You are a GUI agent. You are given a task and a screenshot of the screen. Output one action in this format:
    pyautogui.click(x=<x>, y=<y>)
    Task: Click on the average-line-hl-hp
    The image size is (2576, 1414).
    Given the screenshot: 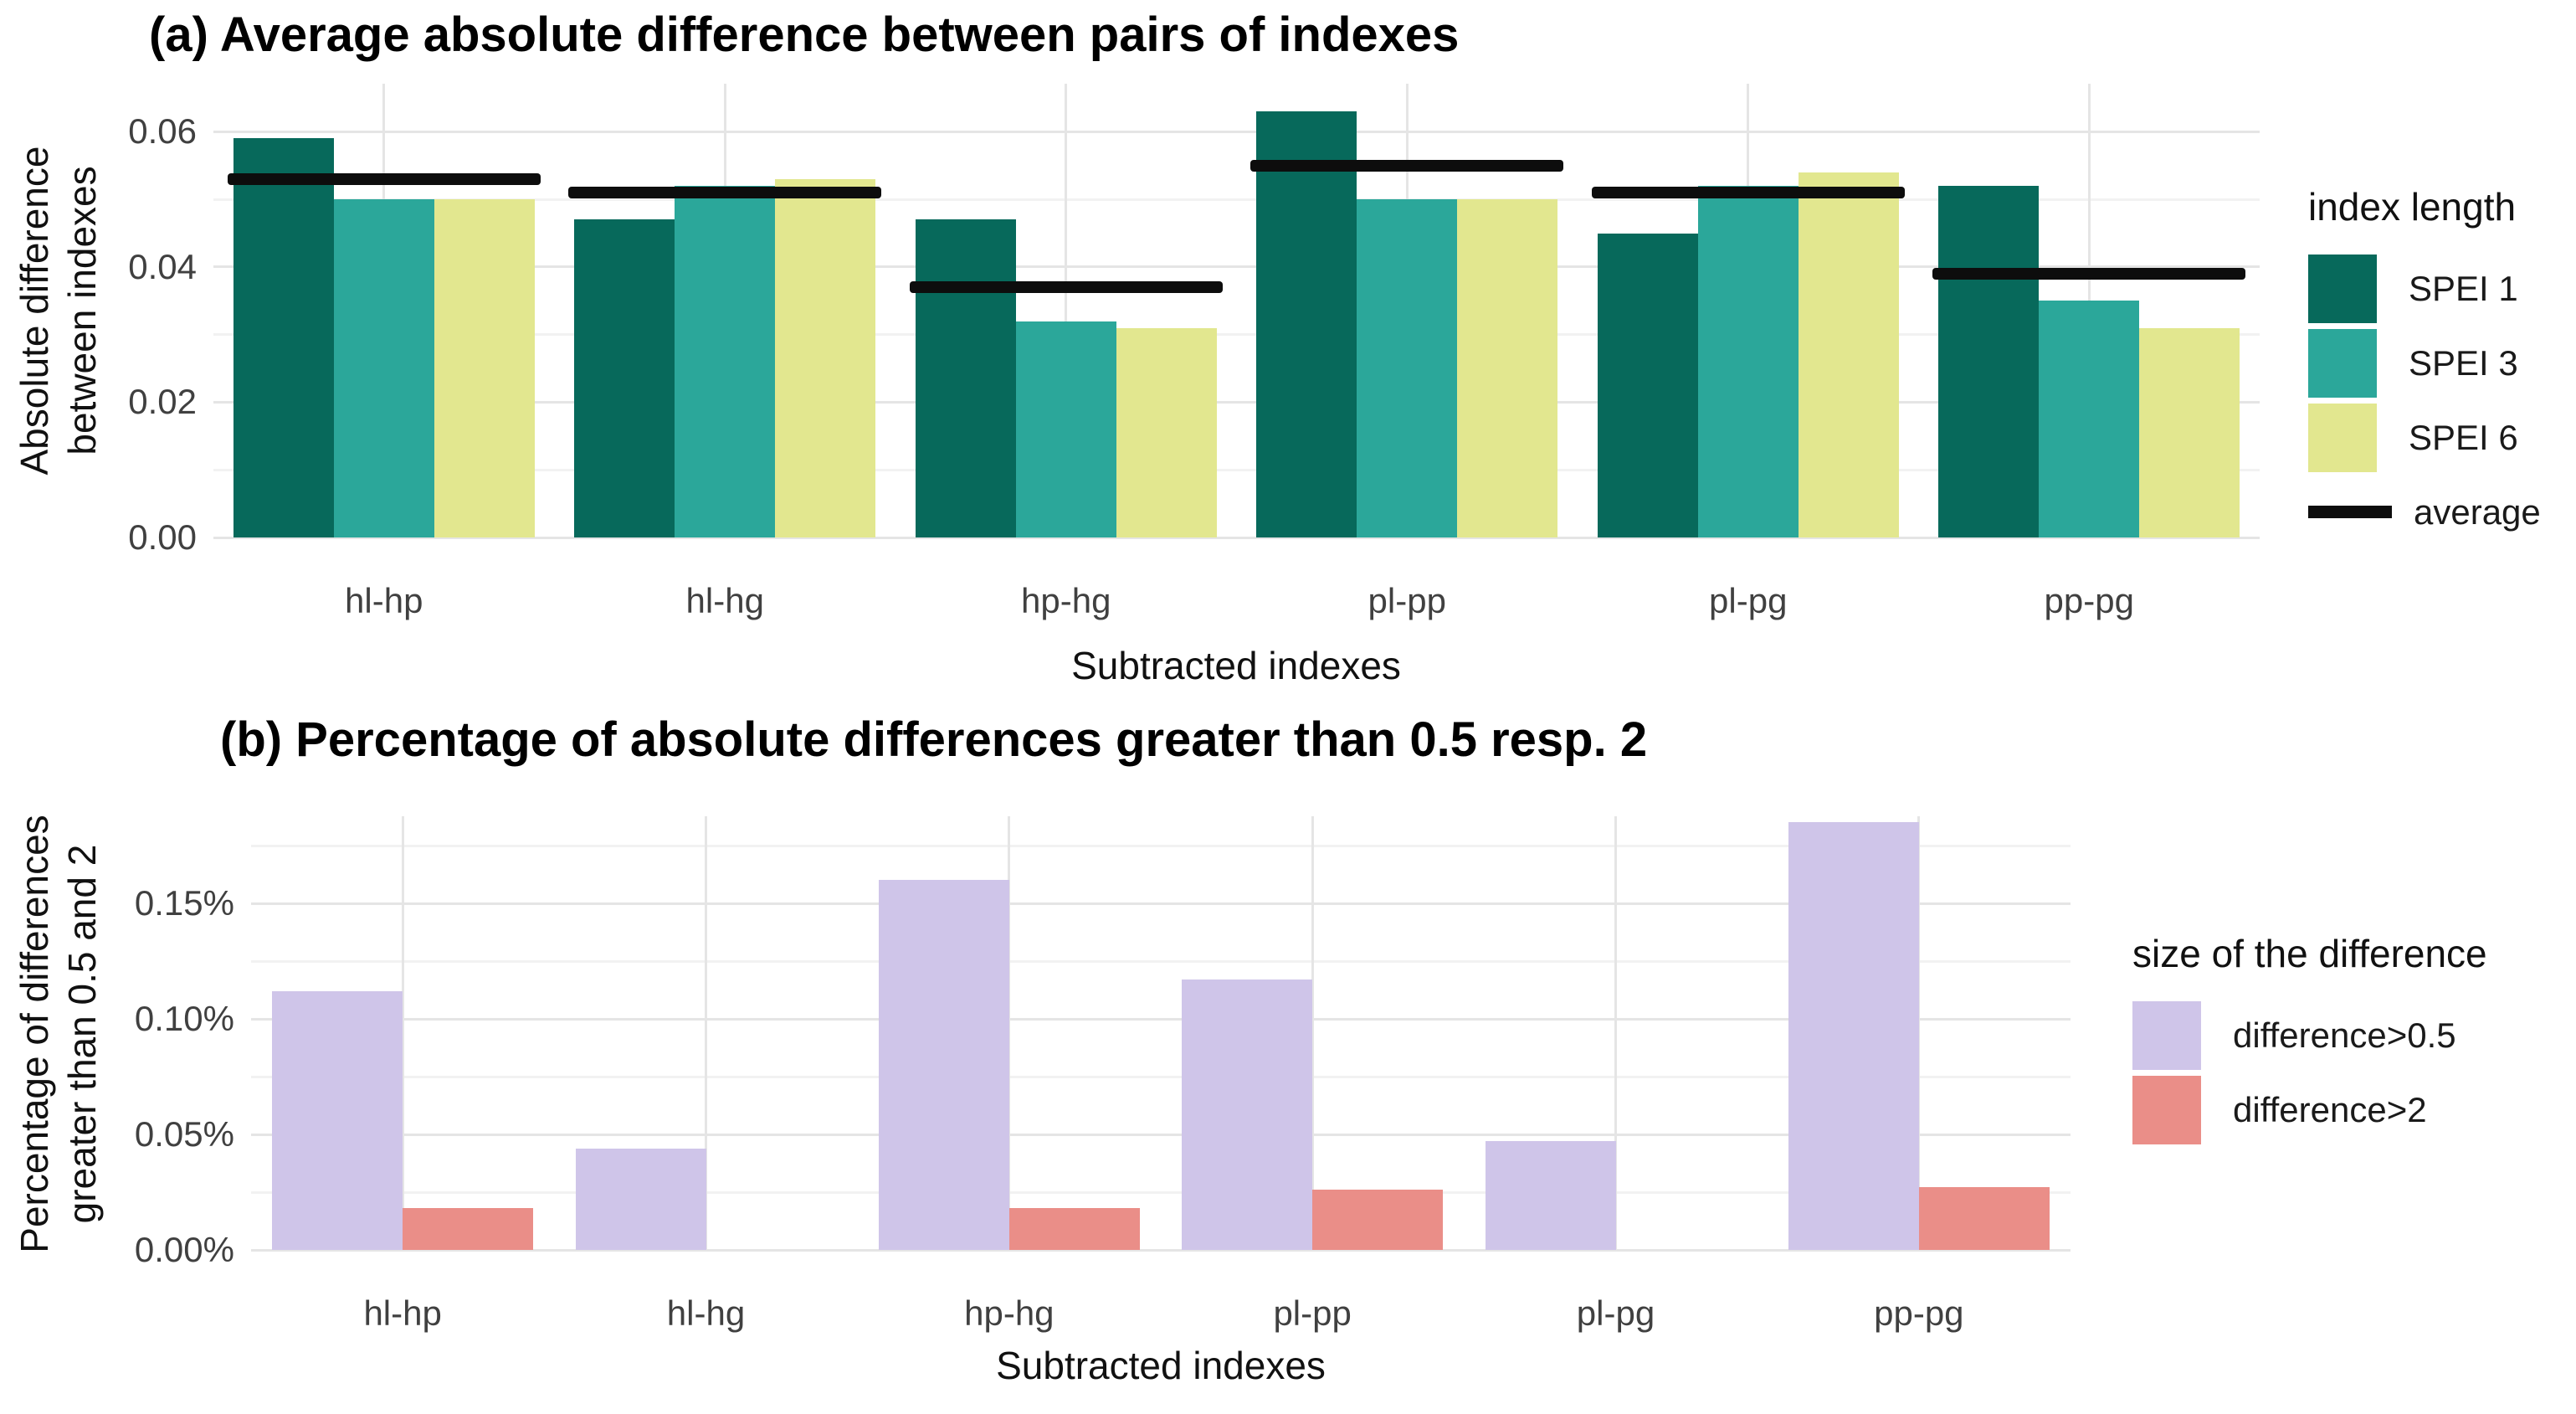 What is the action you would take?
    pyautogui.click(x=384, y=179)
    